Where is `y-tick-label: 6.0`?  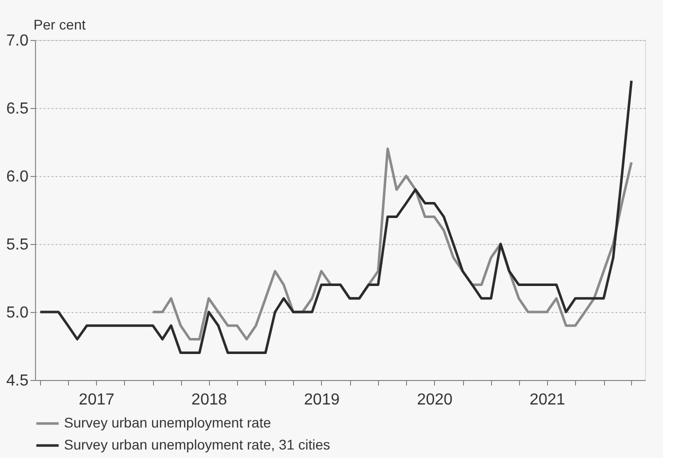 y-tick-label: 6.0 is located at coordinates (17, 177).